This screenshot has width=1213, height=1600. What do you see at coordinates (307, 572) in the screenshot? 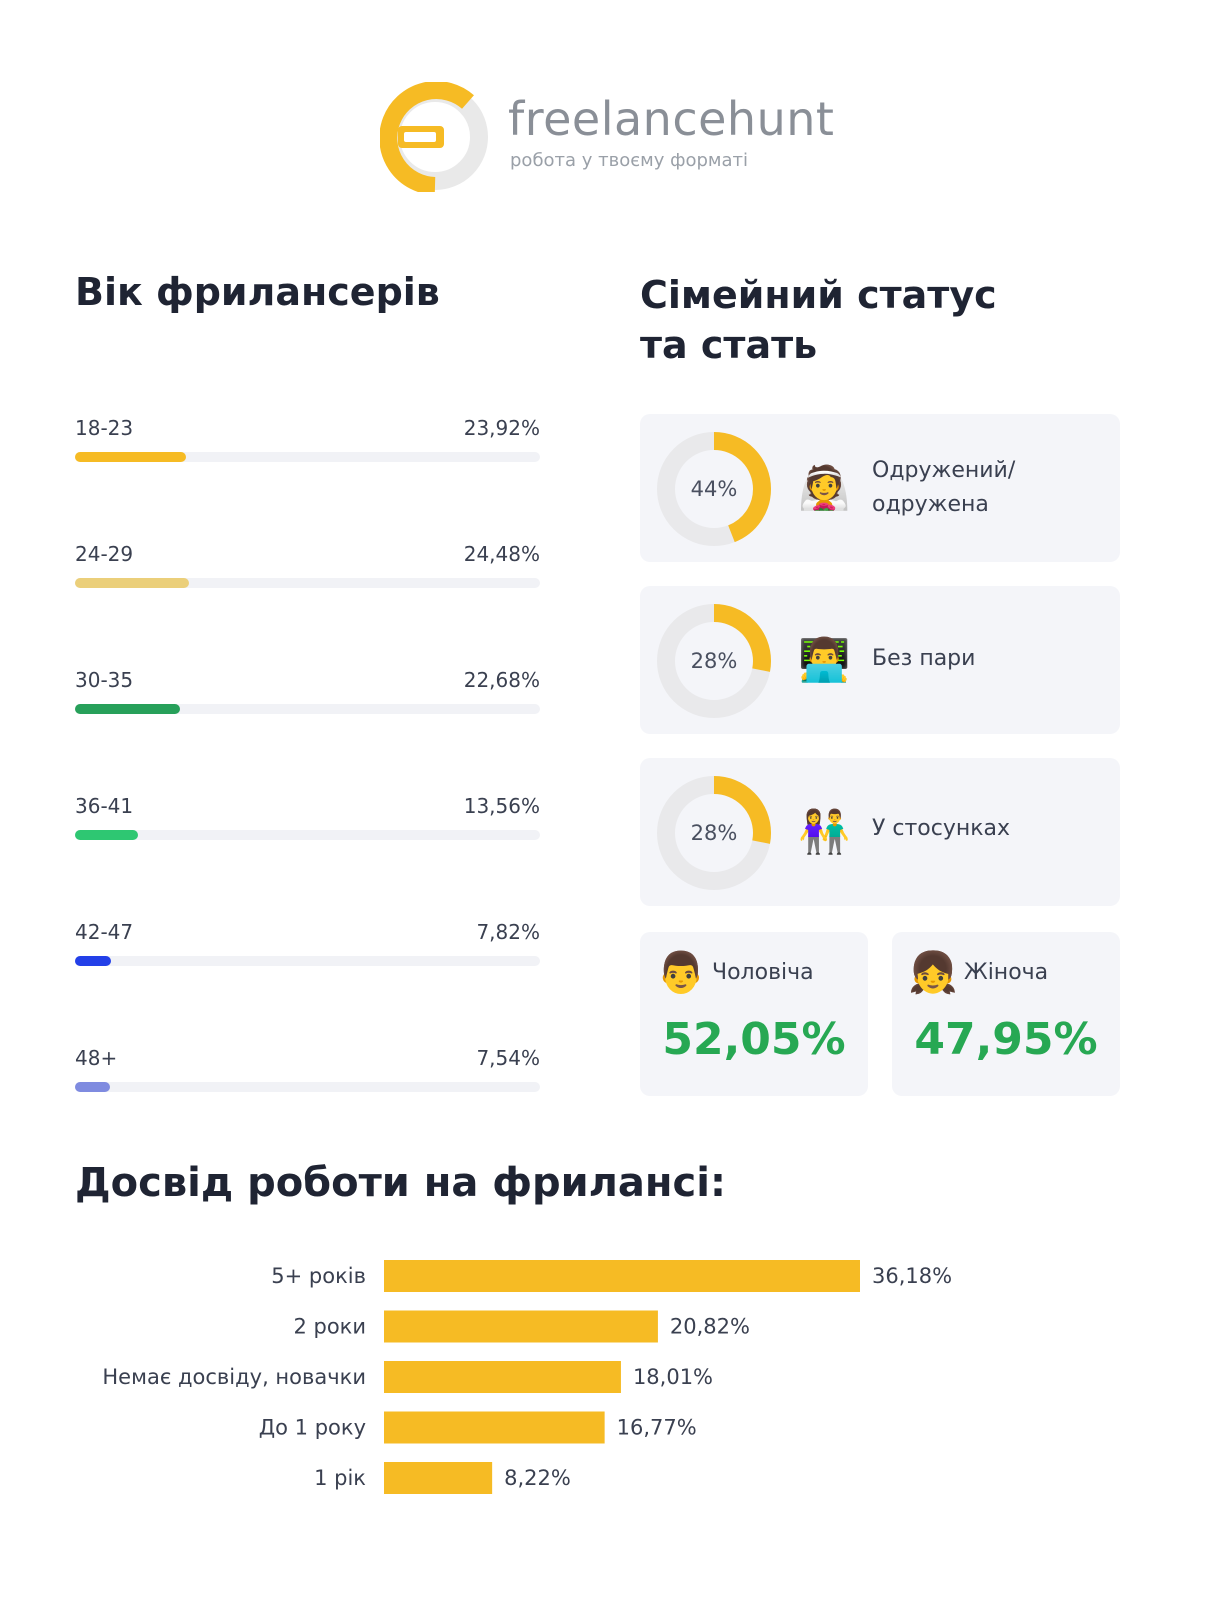
I see `age-bar-row: 24-29 24,48%` at bounding box center [307, 572].